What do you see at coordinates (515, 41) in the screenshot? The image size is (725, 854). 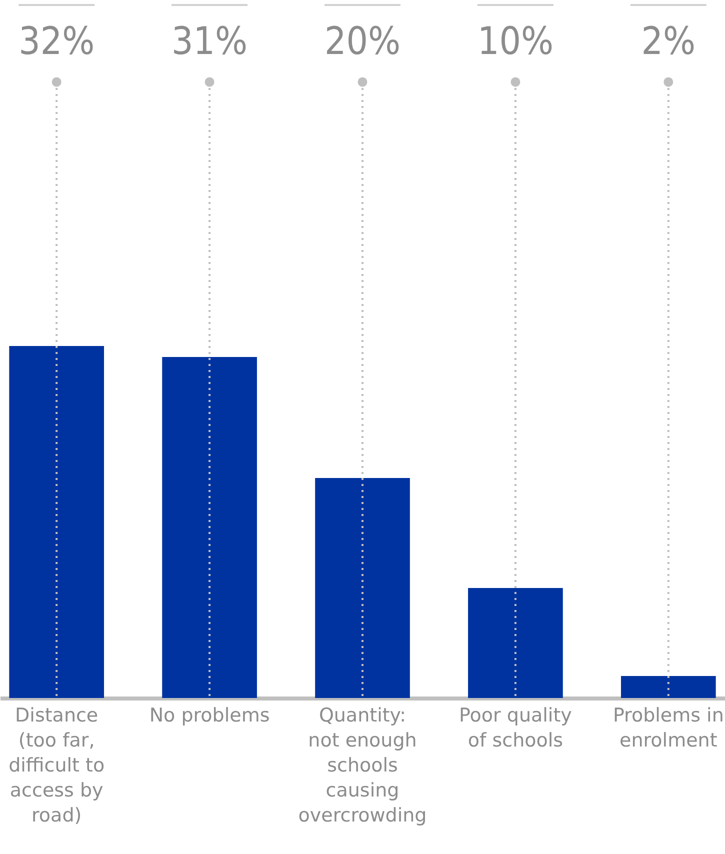 I see `data-label: 10%` at bounding box center [515, 41].